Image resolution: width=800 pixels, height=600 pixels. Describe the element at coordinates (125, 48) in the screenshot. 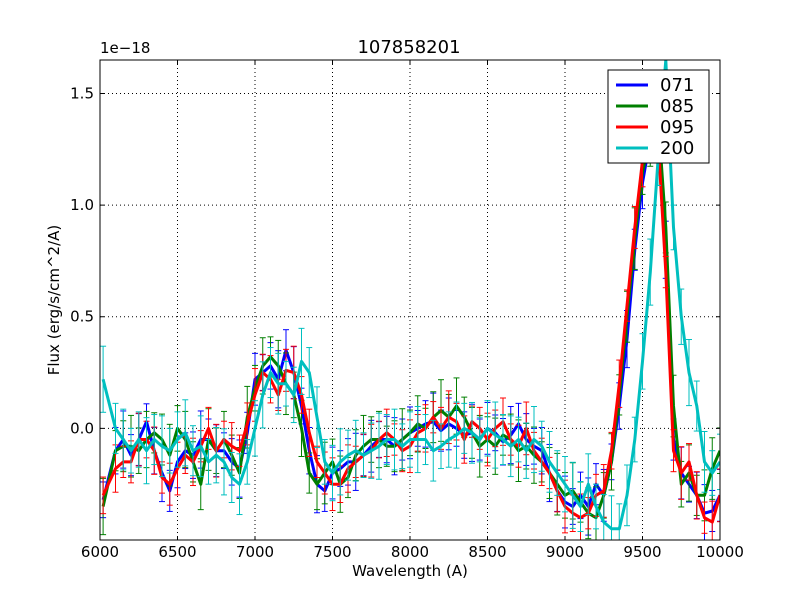

I see `y-offset-text: 1e−18` at that location.